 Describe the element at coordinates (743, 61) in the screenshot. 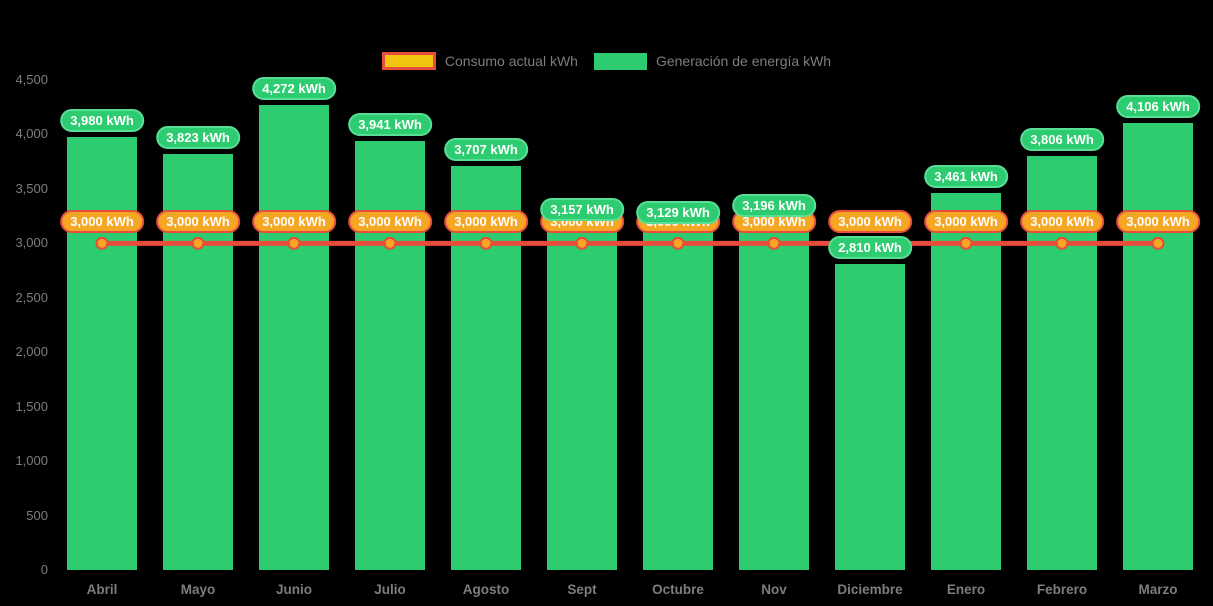

I see `legend-label-generacion: Generación de energía kWh` at that location.